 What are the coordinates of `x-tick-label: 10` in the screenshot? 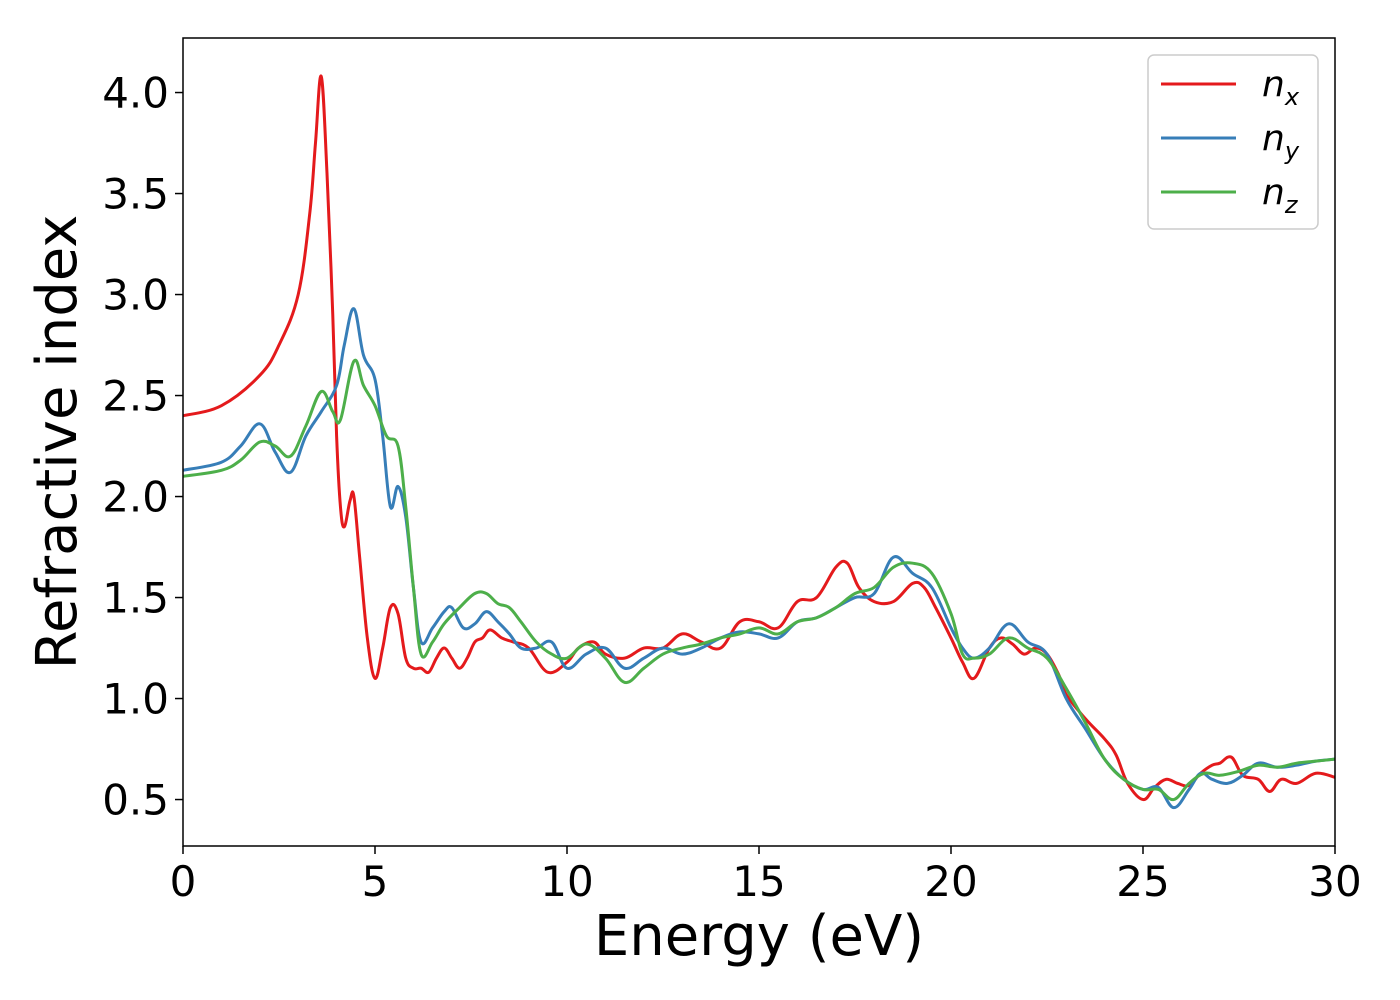 It's located at (566, 881).